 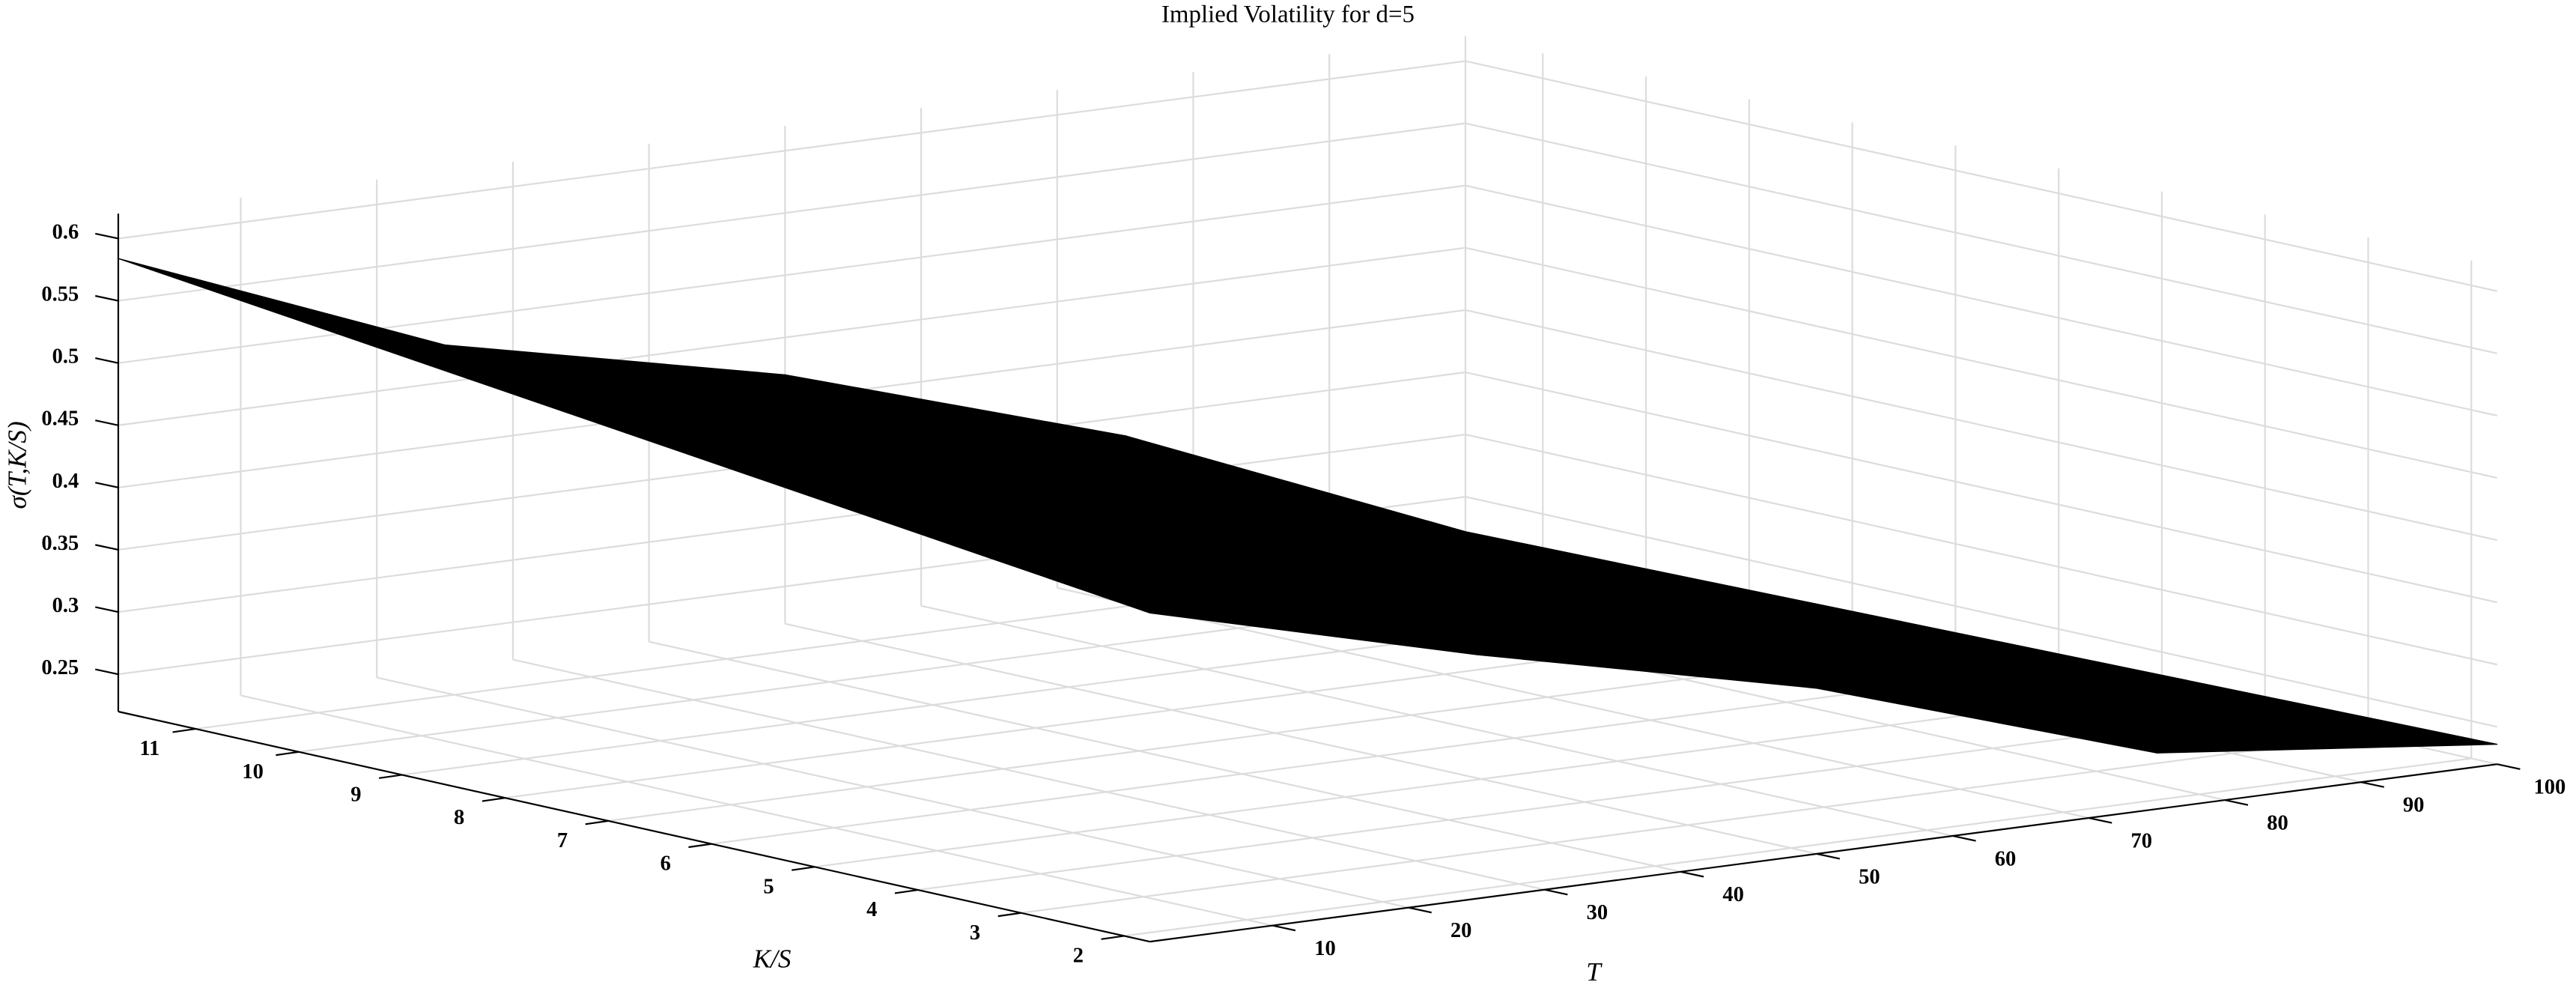 What do you see at coordinates (65, 357) in the screenshot?
I see `z-tick-label: 0.5` at bounding box center [65, 357].